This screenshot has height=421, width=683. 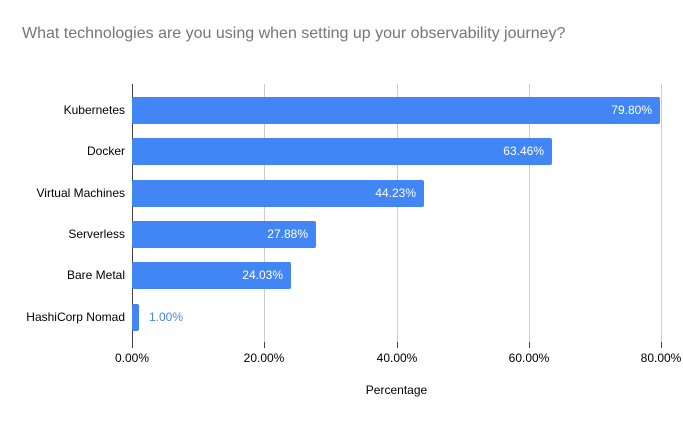 I want to click on x-tick-label: 20.00%, so click(x=264, y=358).